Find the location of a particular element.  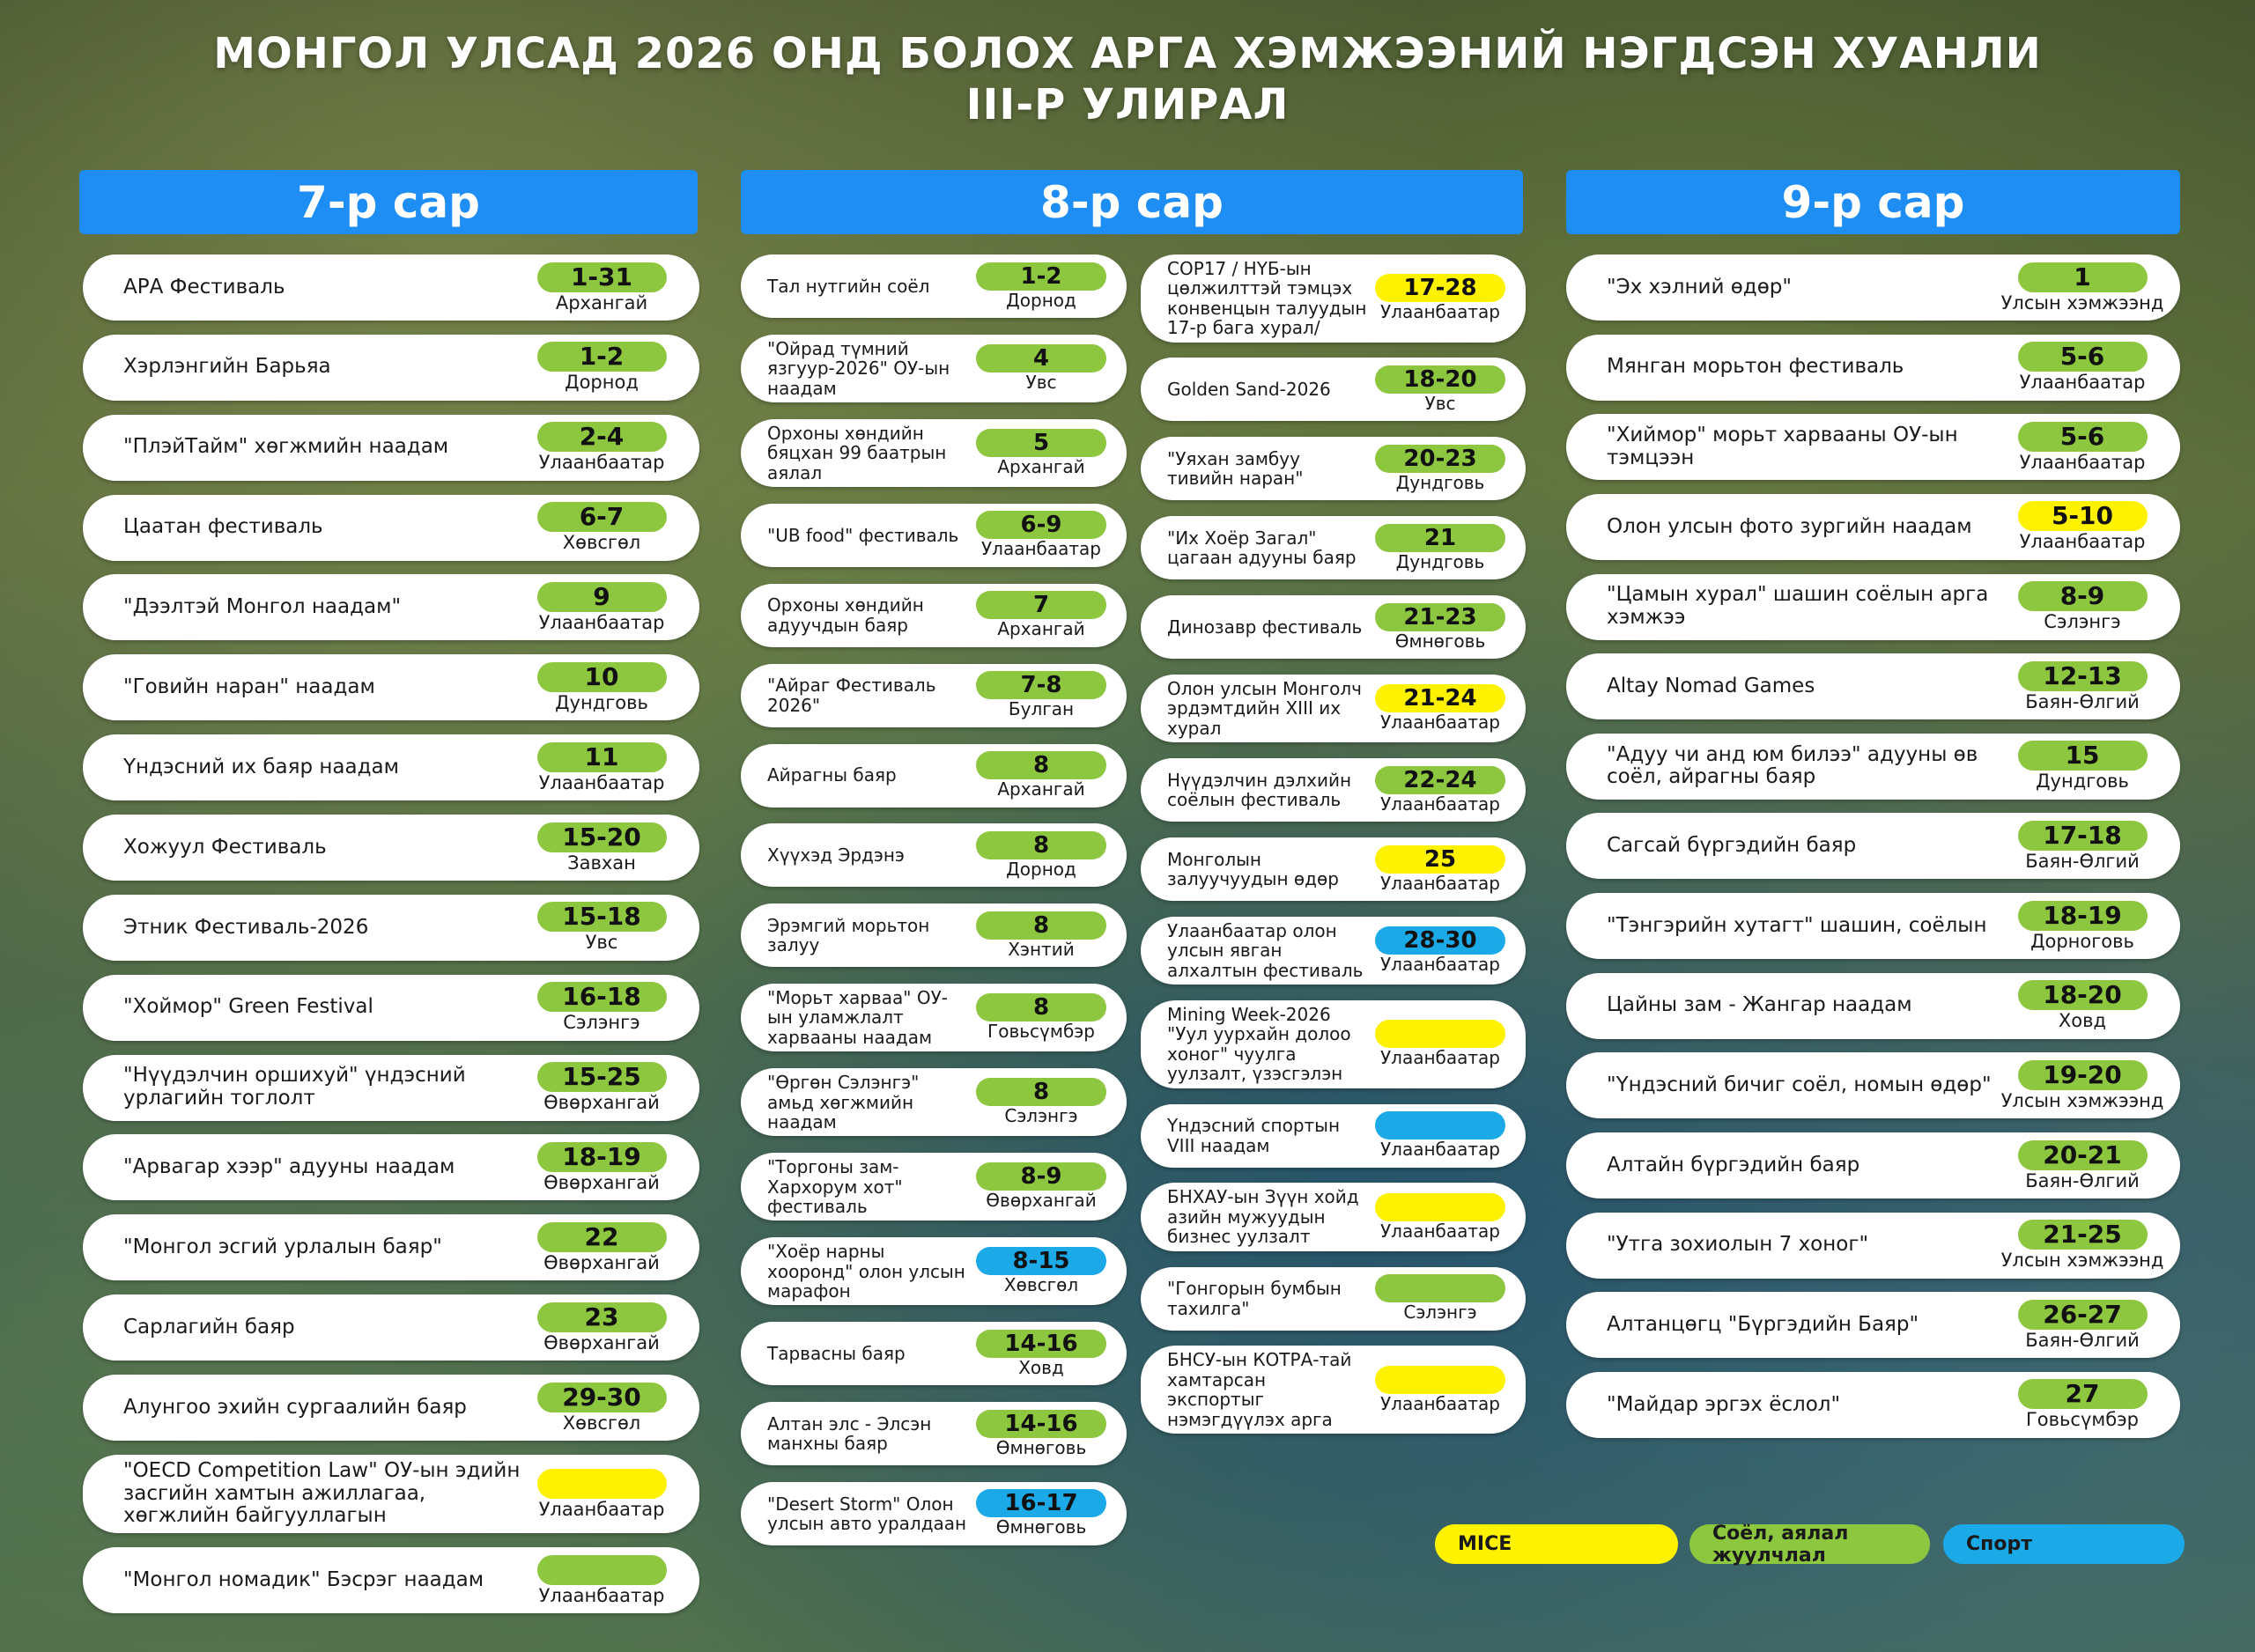

event-date-badge: 6-9 is located at coordinates (1041, 525).